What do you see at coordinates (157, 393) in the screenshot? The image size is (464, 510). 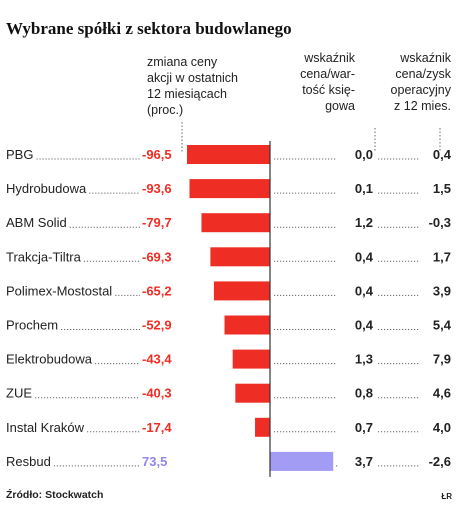 I see `price-change-label: -40,3` at bounding box center [157, 393].